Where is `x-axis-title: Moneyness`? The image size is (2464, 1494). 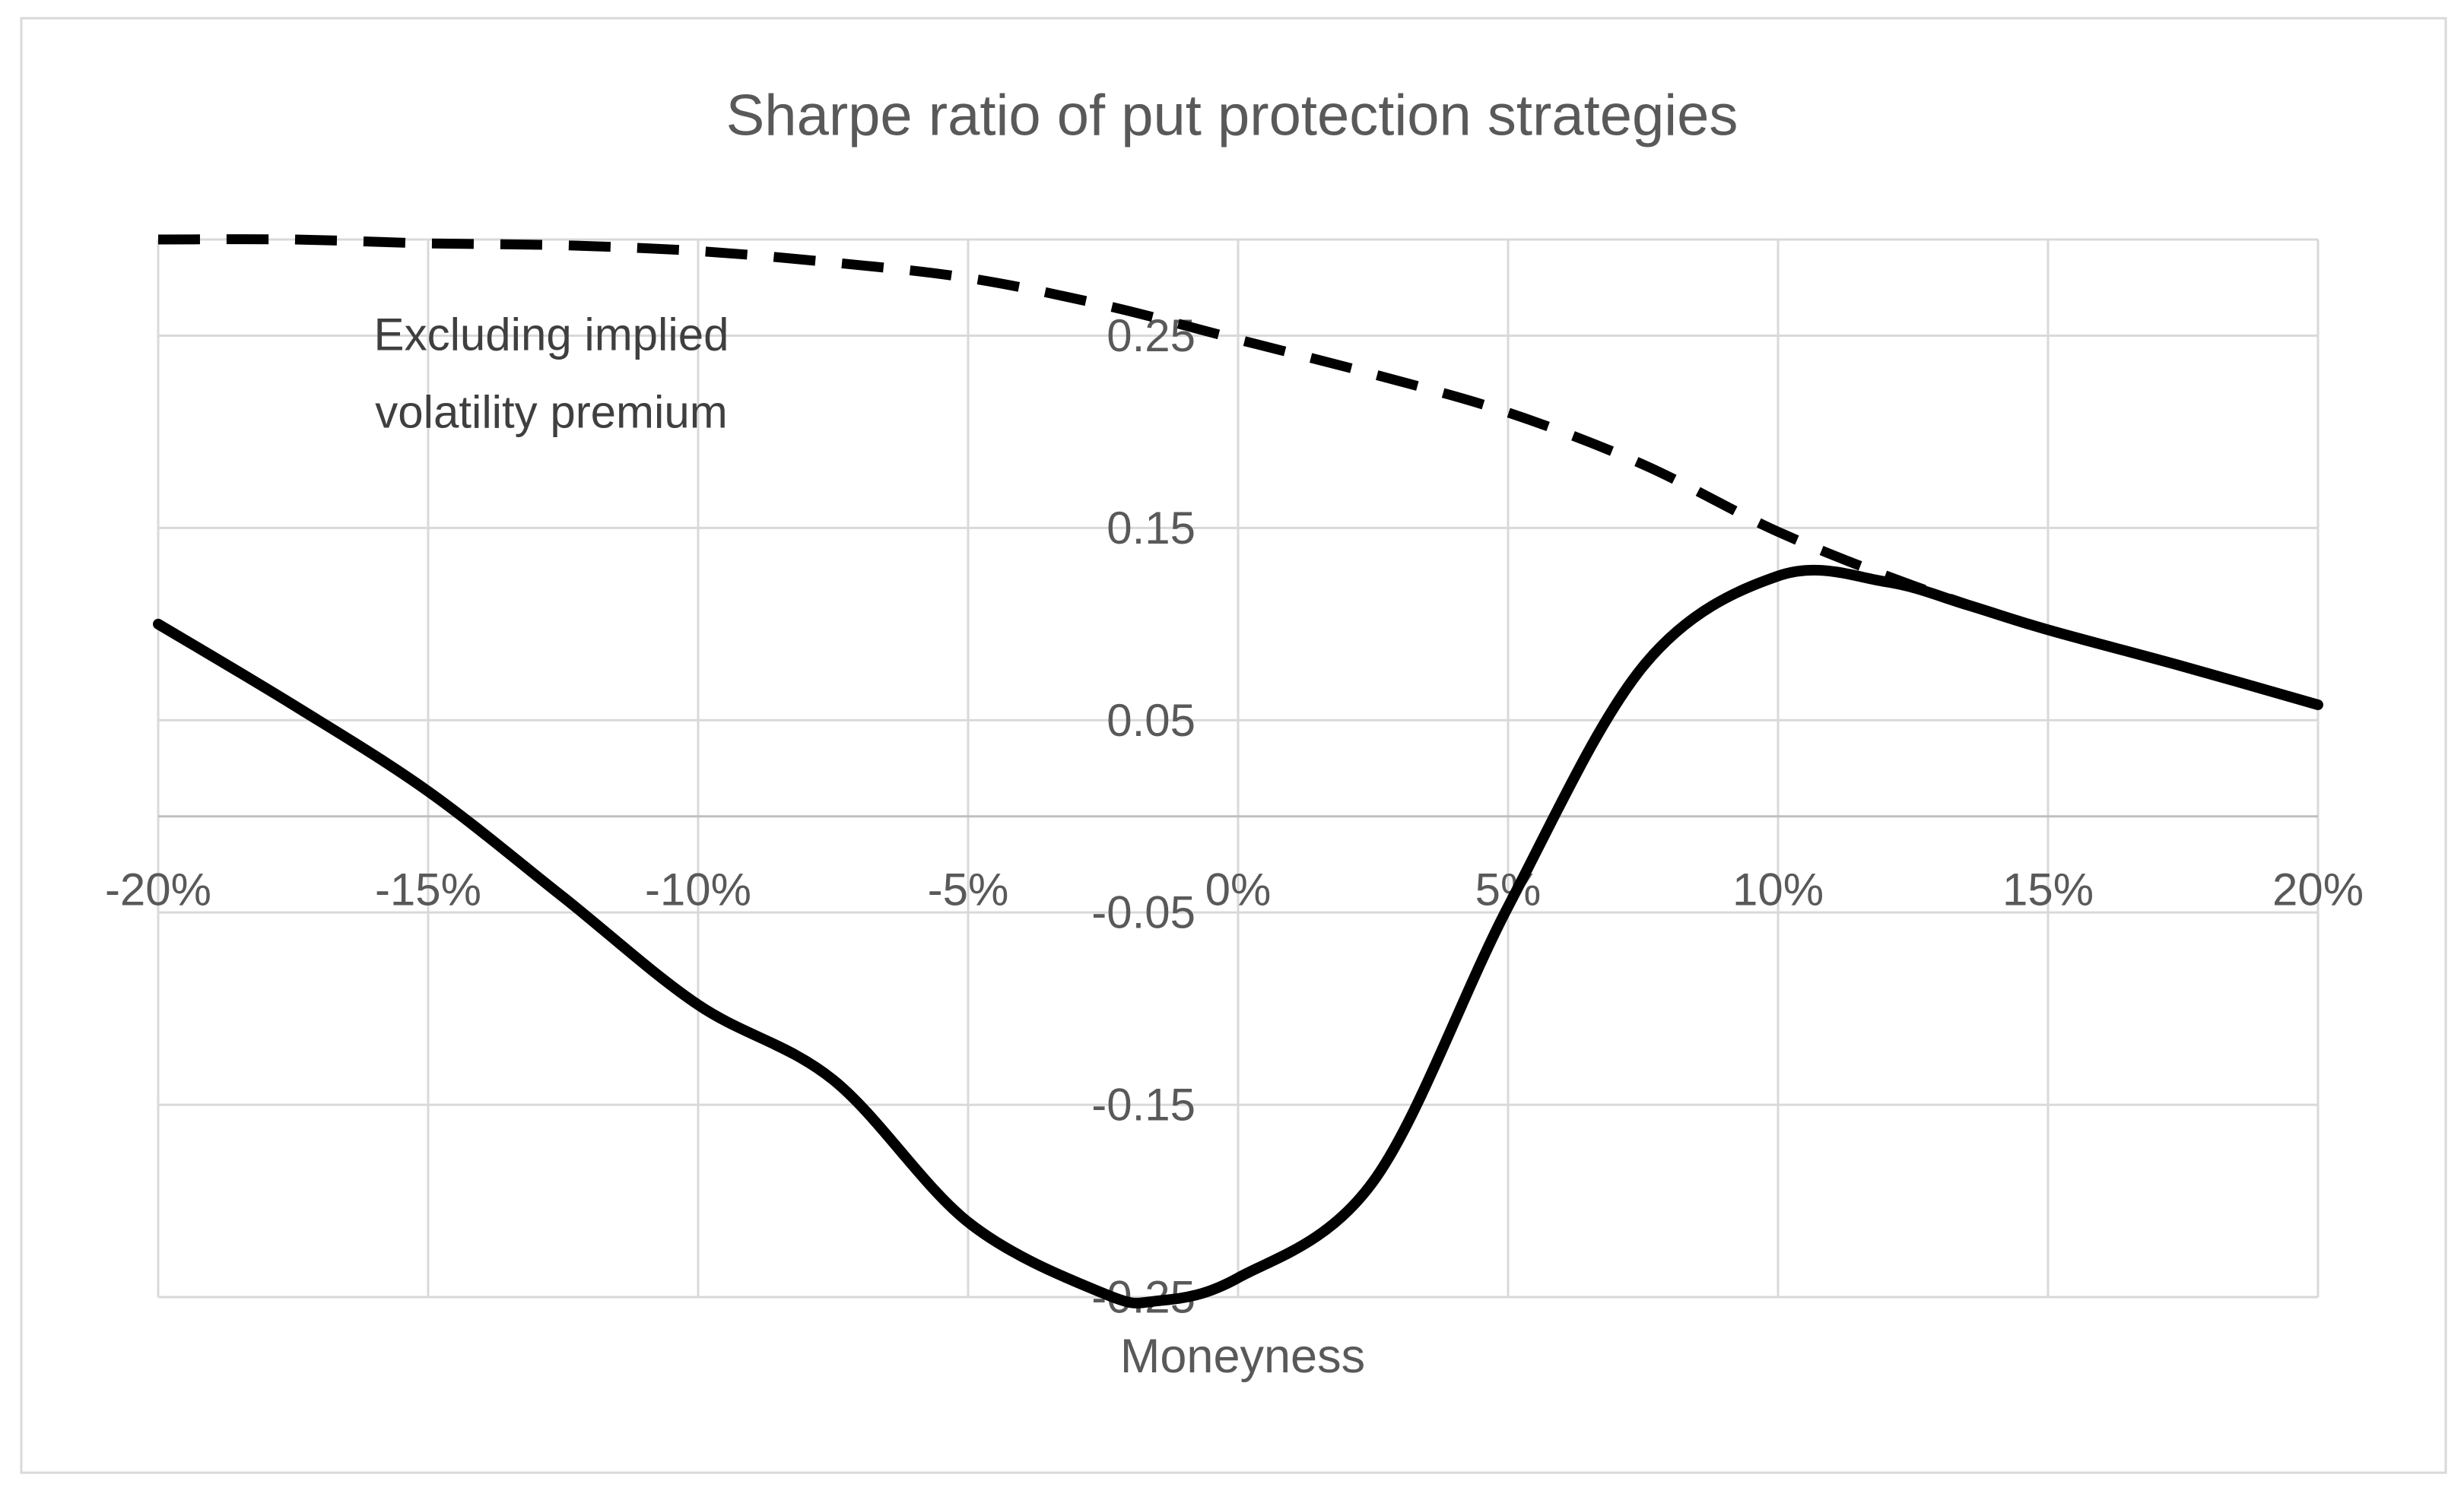 x-axis-title: Moneyness is located at coordinates (1242, 1356).